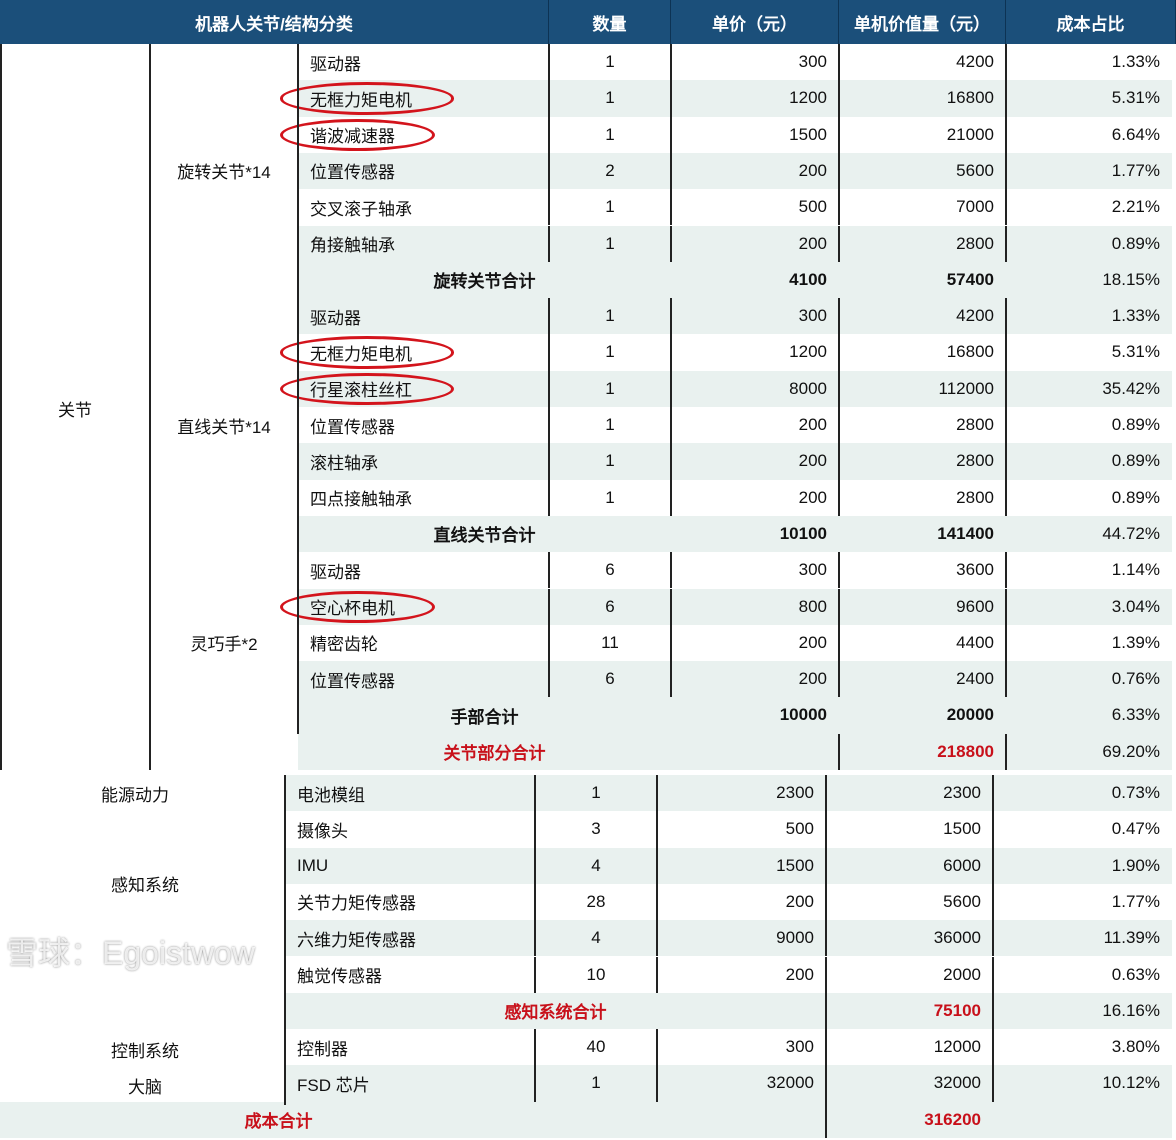 This screenshot has height=1140, width=1176. Describe the element at coordinates (75, 410) in the screenshot. I see `group-joint: 关节` at that location.